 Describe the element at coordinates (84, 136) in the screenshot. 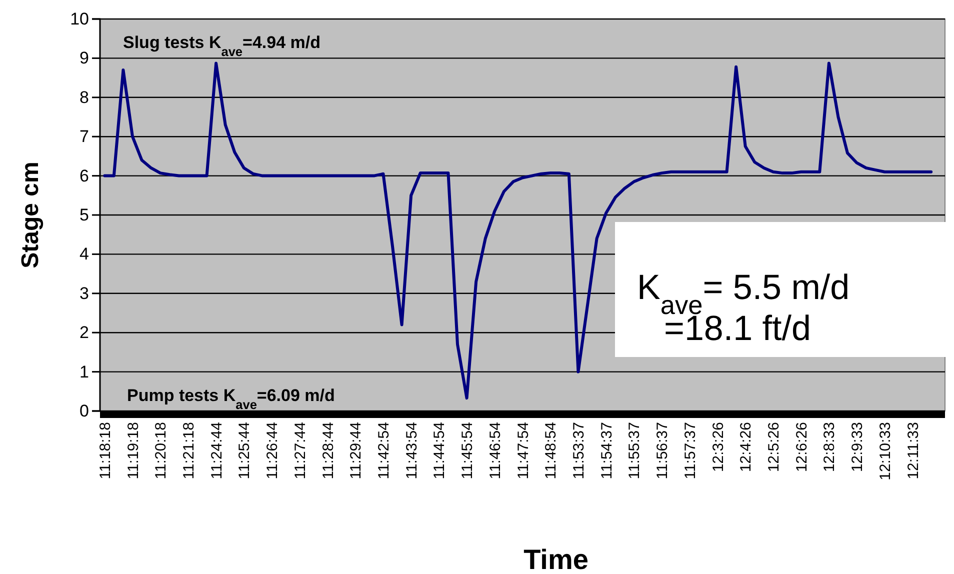

I see `y-tick-label: 7` at that location.